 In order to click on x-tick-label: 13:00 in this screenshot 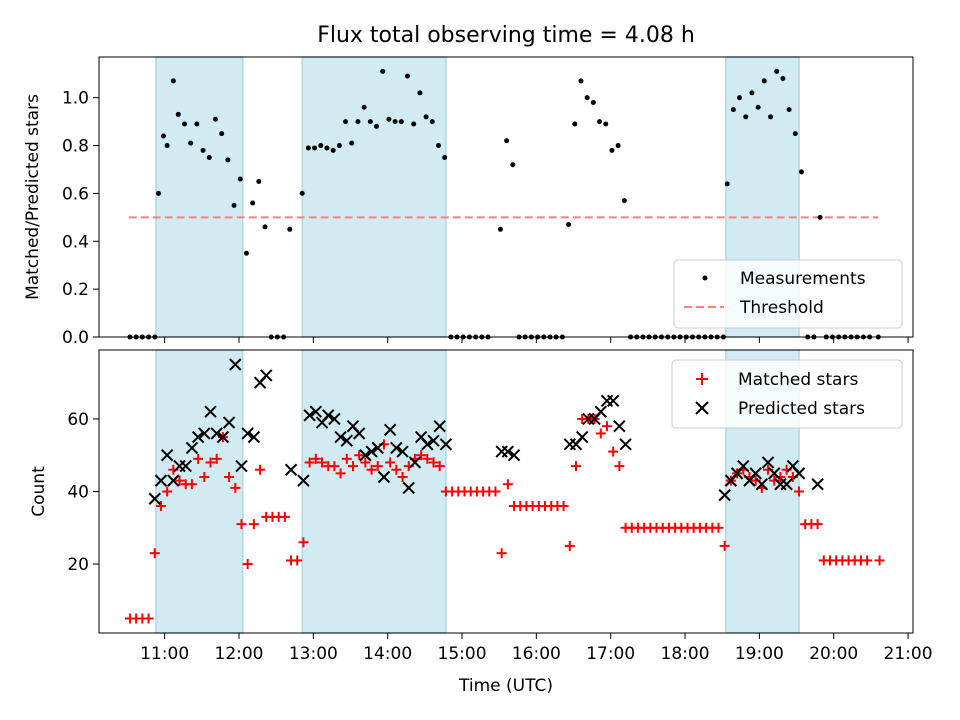, I will do `click(313, 654)`.